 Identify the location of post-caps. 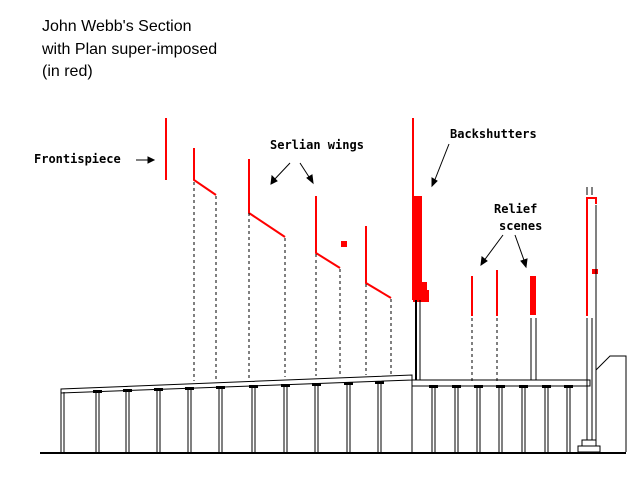
(333, 387).